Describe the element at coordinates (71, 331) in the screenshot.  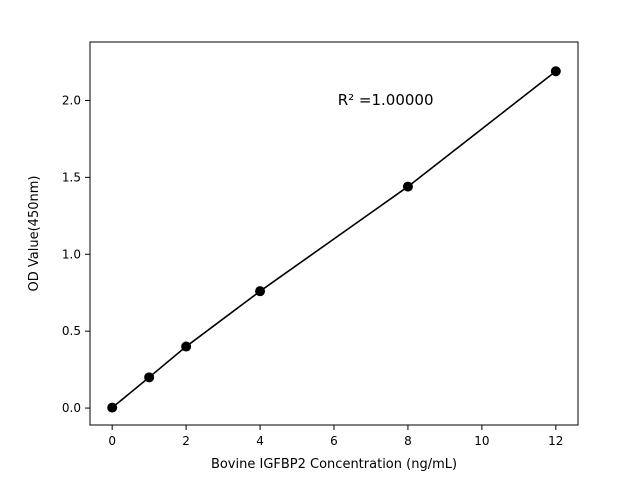
I see `y-tick-label: 0.5` at that location.